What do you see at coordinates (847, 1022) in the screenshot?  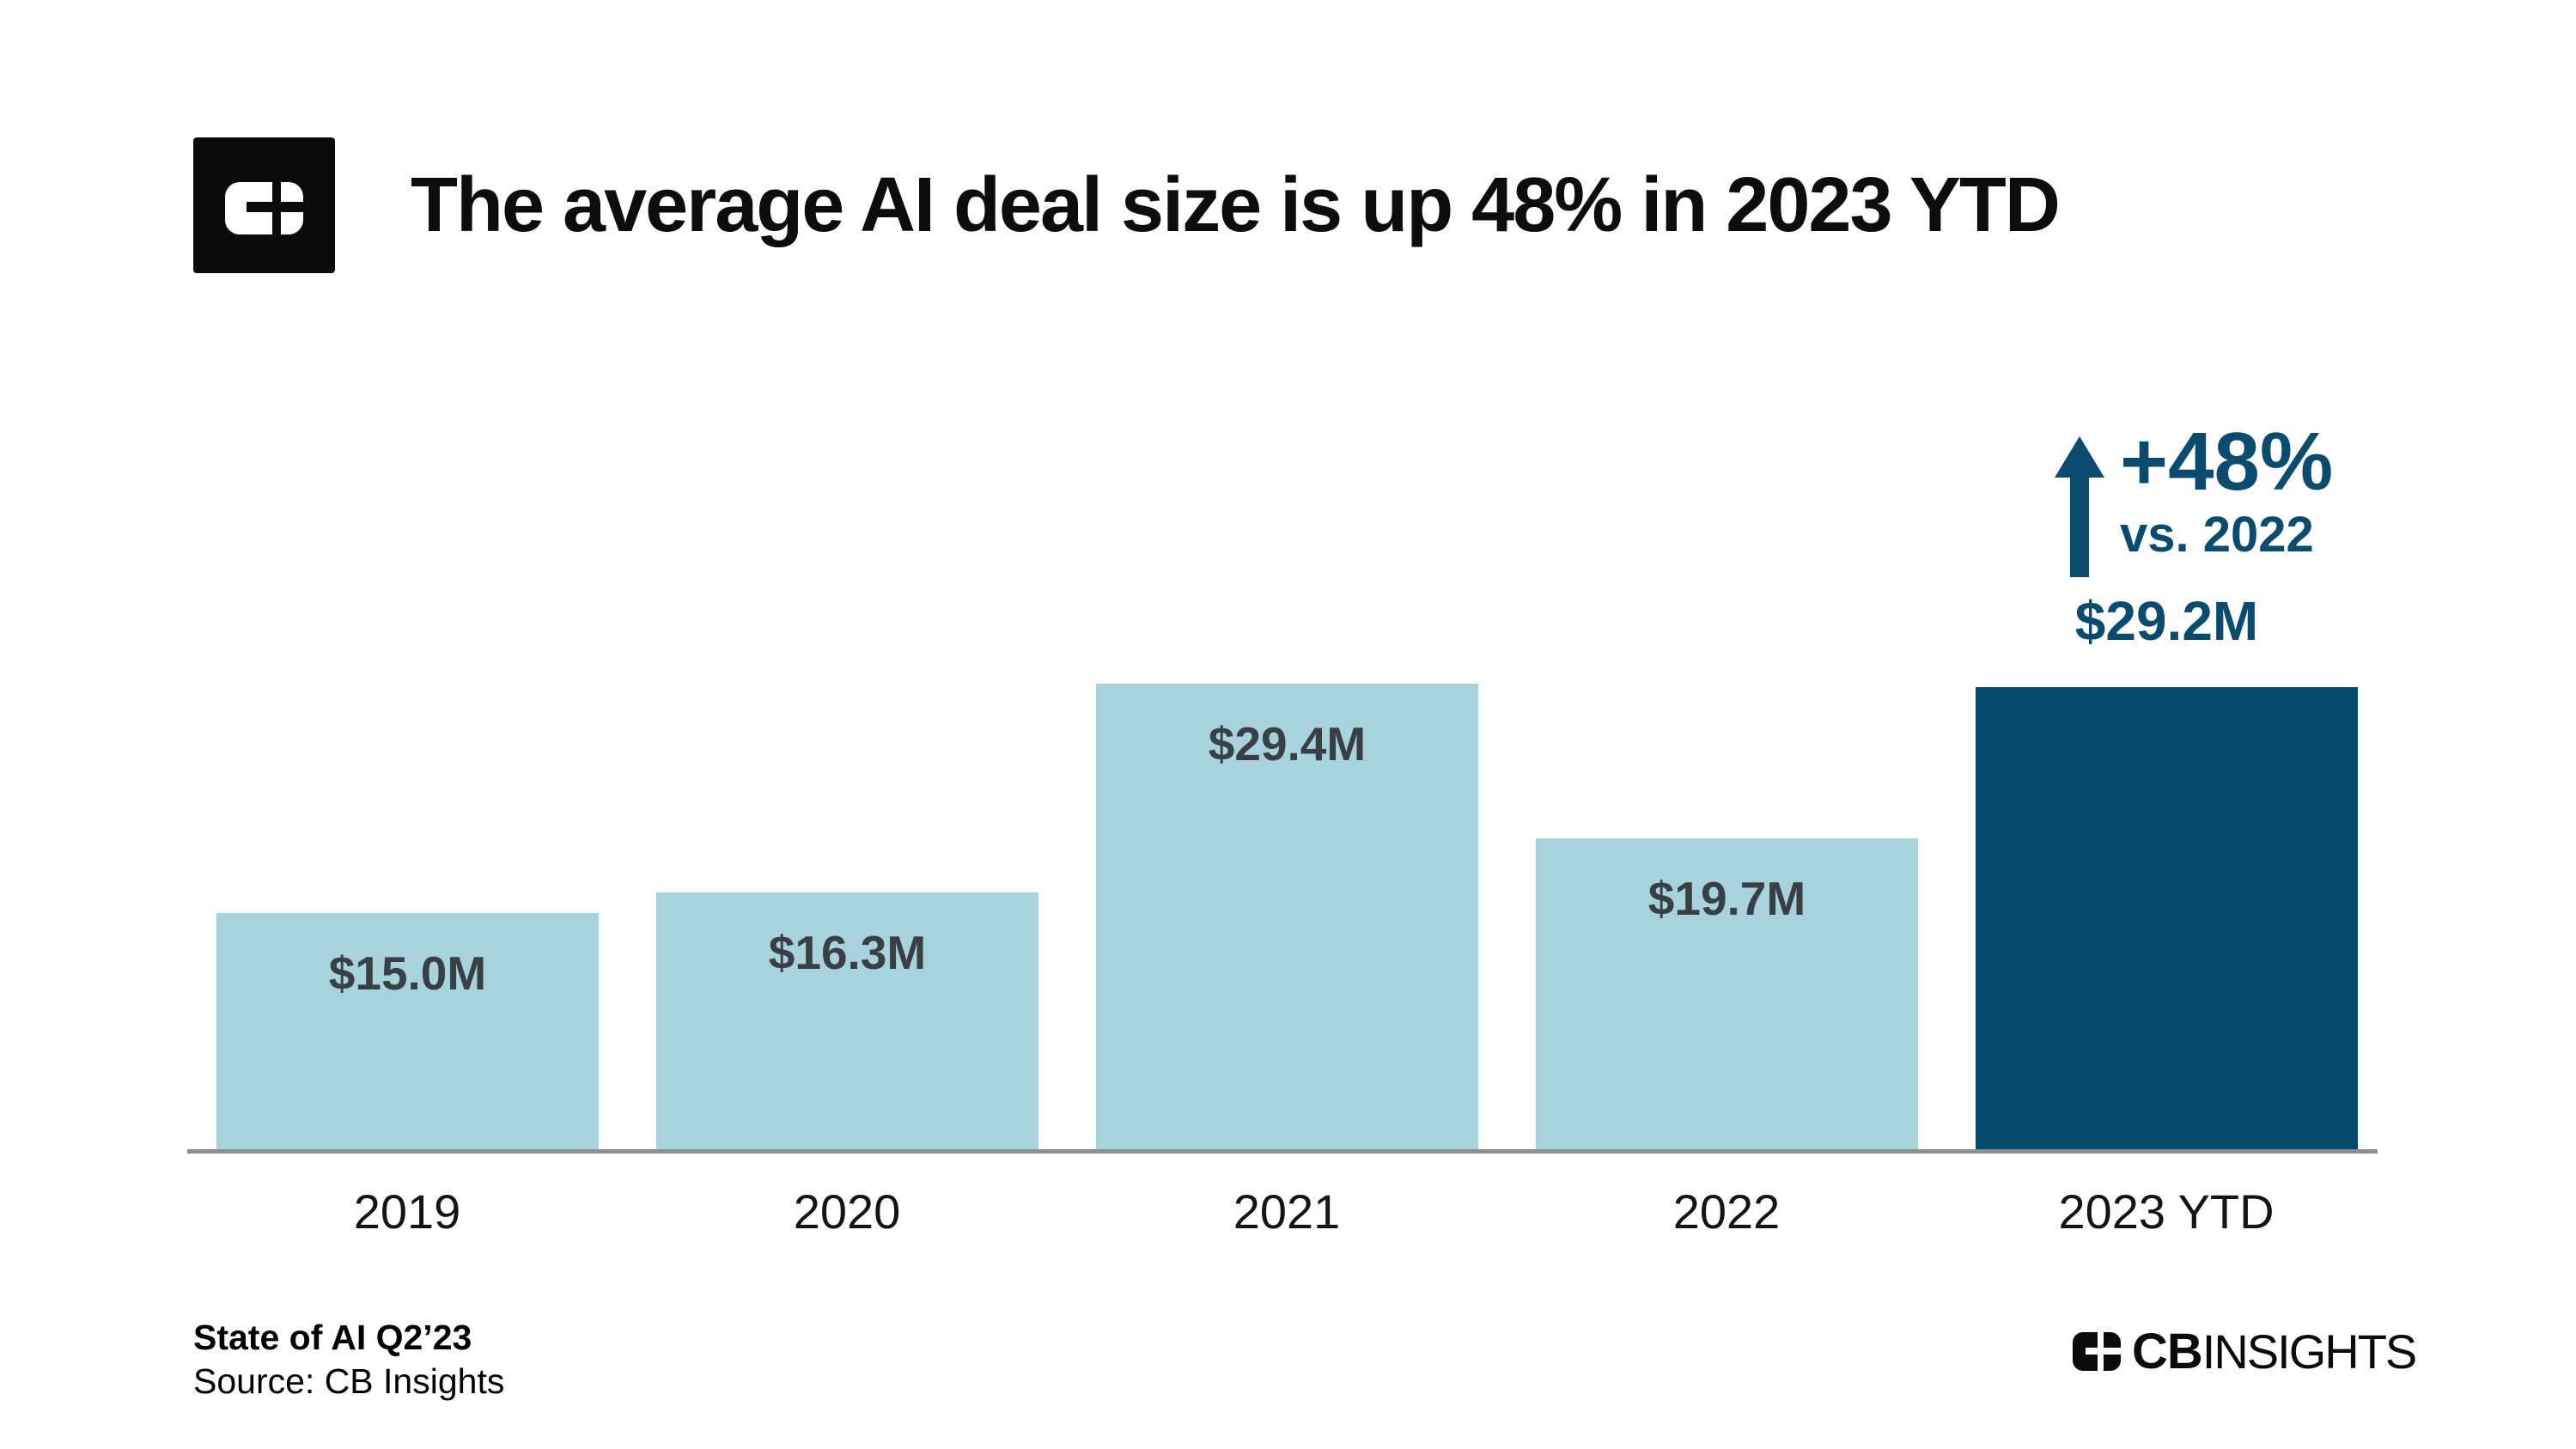 I see `bar-2020: $16.3M` at bounding box center [847, 1022].